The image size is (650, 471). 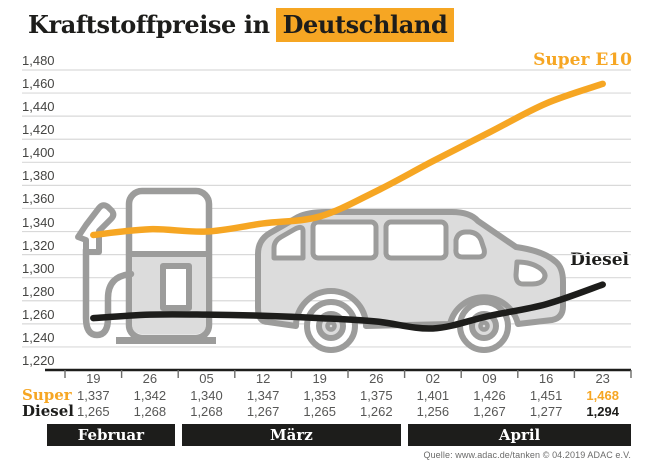 I want to click on page-title: Kraftstoffpreise in Deutschland, so click(x=241, y=25).